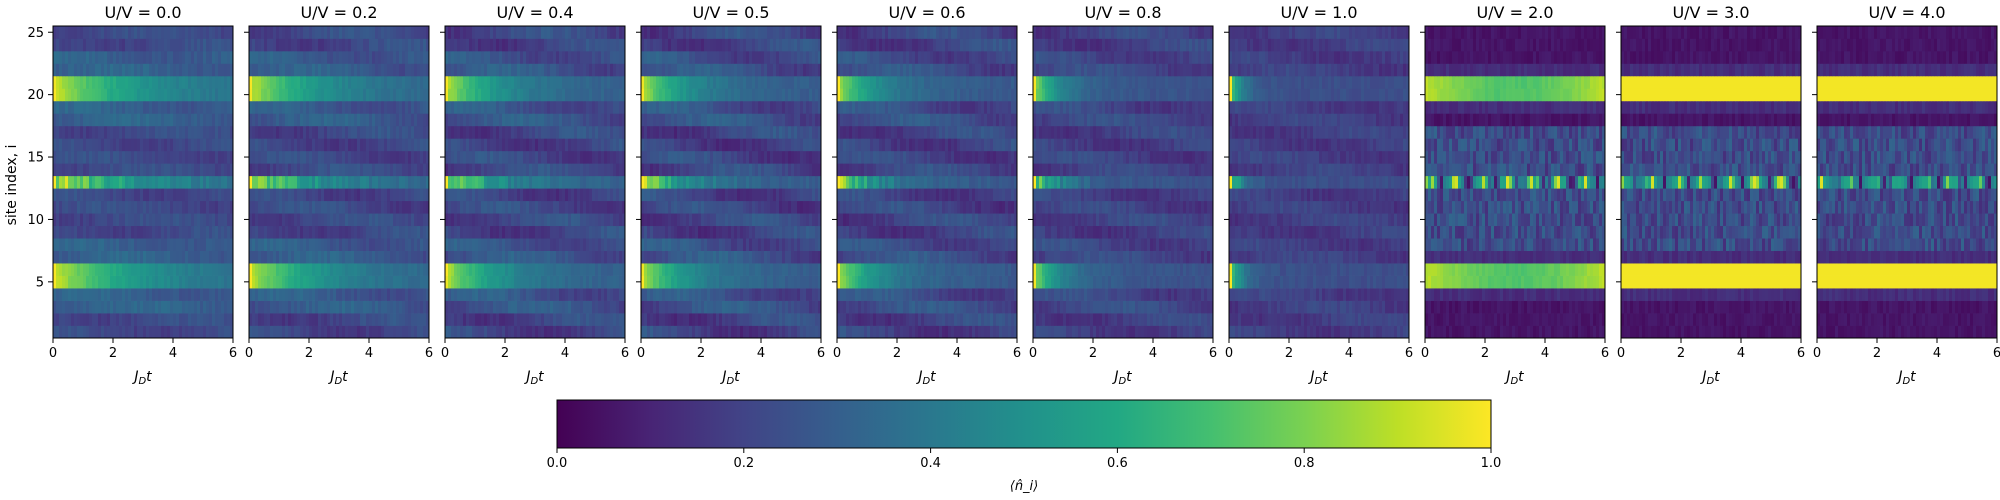 Image resolution: width=2000 pixels, height=500 pixels. What do you see at coordinates (309, 353) in the screenshot?
I see `x-tick-label: 2` at bounding box center [309, 353].